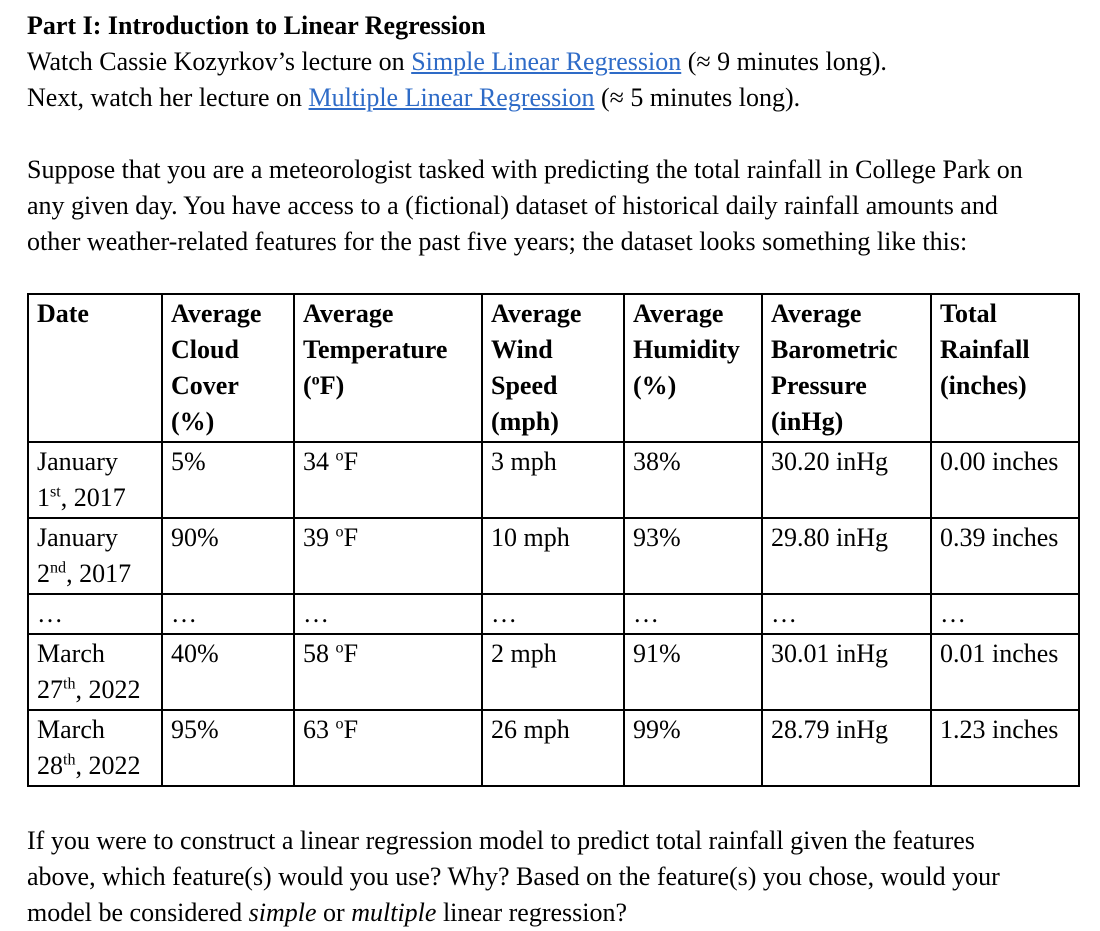  What do you see at coordinates (77, 555) in the screenshot?
I see `date-text: January 2` at bounding box center [77, 555].